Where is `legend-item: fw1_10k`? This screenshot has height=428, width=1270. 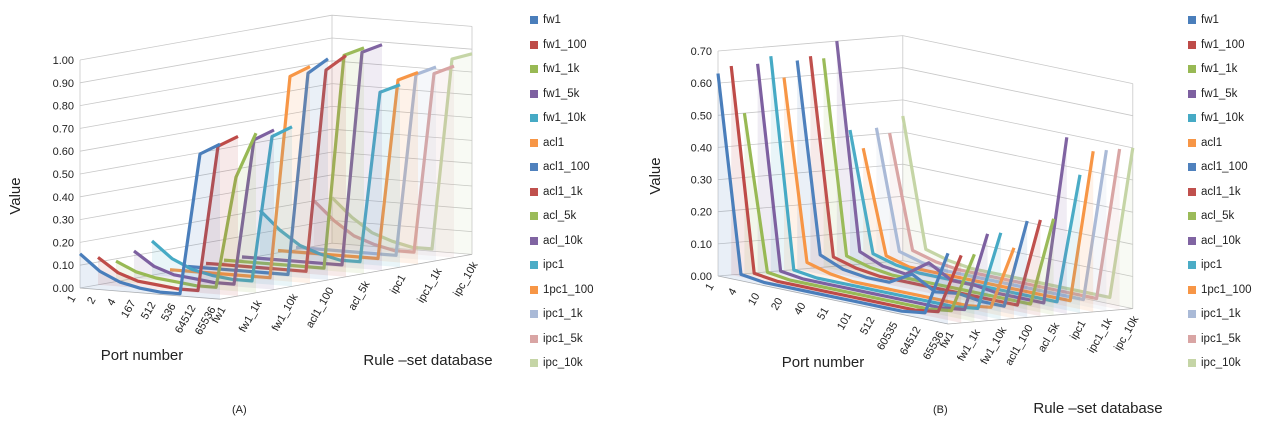 legend-item: fw1_10k is located at coordinates (576, 118).